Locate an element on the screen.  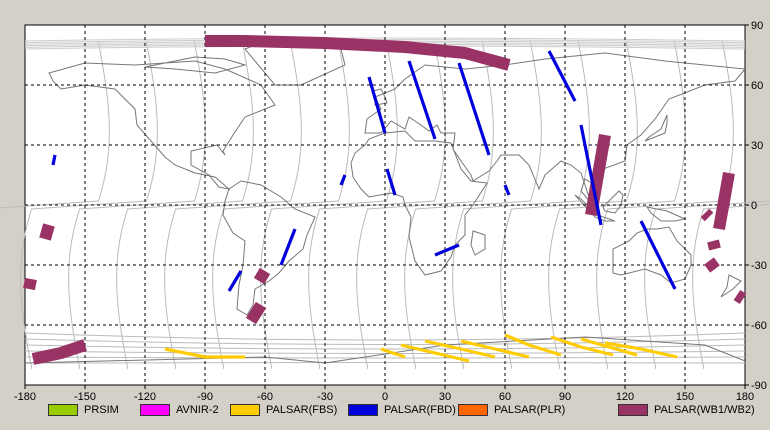
lon-tick-label: -150 is located at coordinates (85, 397).